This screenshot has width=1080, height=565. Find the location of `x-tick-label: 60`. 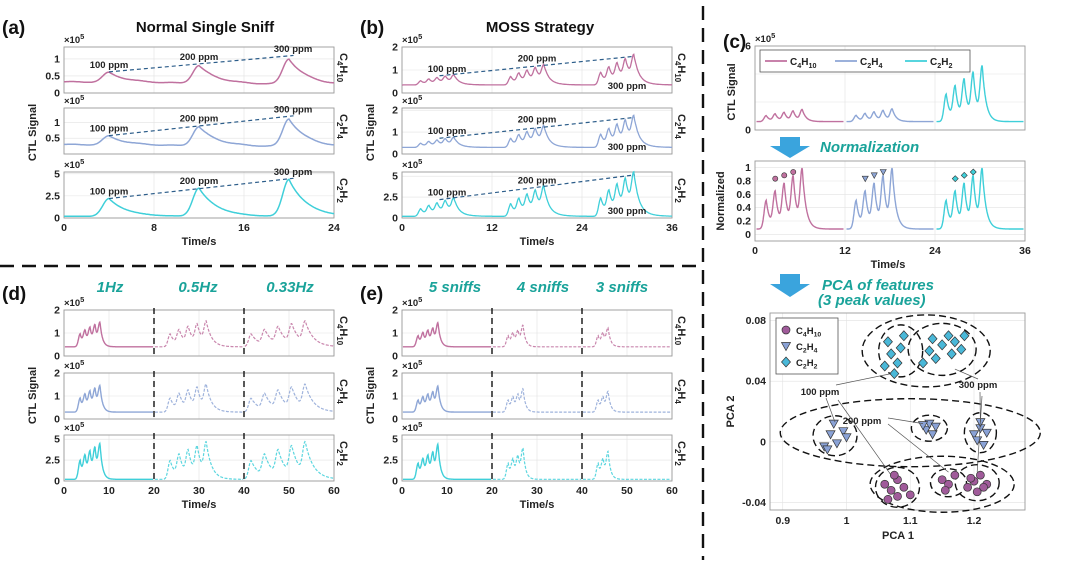

x-tick-label: 60 is located at coordinates (672, 491).